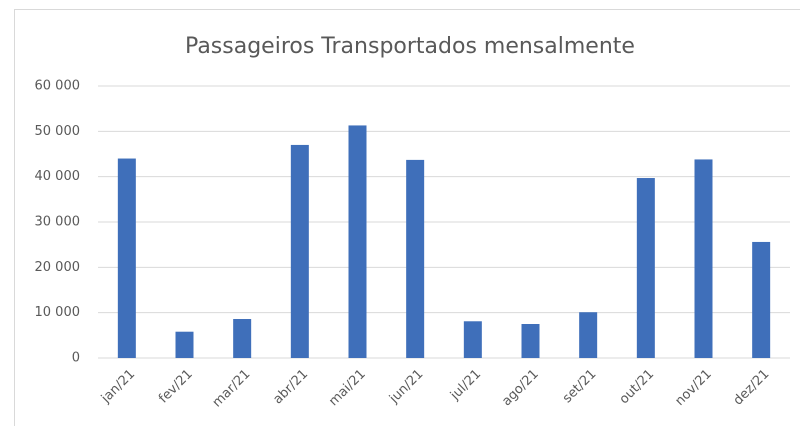 This screenshot has height=426, width=800. Describe the element at coordinates (58, 131) in the screenshot. I see `y-tick-label: 50 000` at that location.